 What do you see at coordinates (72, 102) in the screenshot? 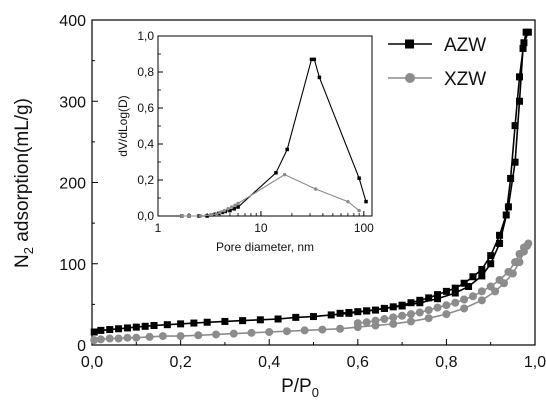
I see `y-tick-label: 300` at bounding box center [72, 102].